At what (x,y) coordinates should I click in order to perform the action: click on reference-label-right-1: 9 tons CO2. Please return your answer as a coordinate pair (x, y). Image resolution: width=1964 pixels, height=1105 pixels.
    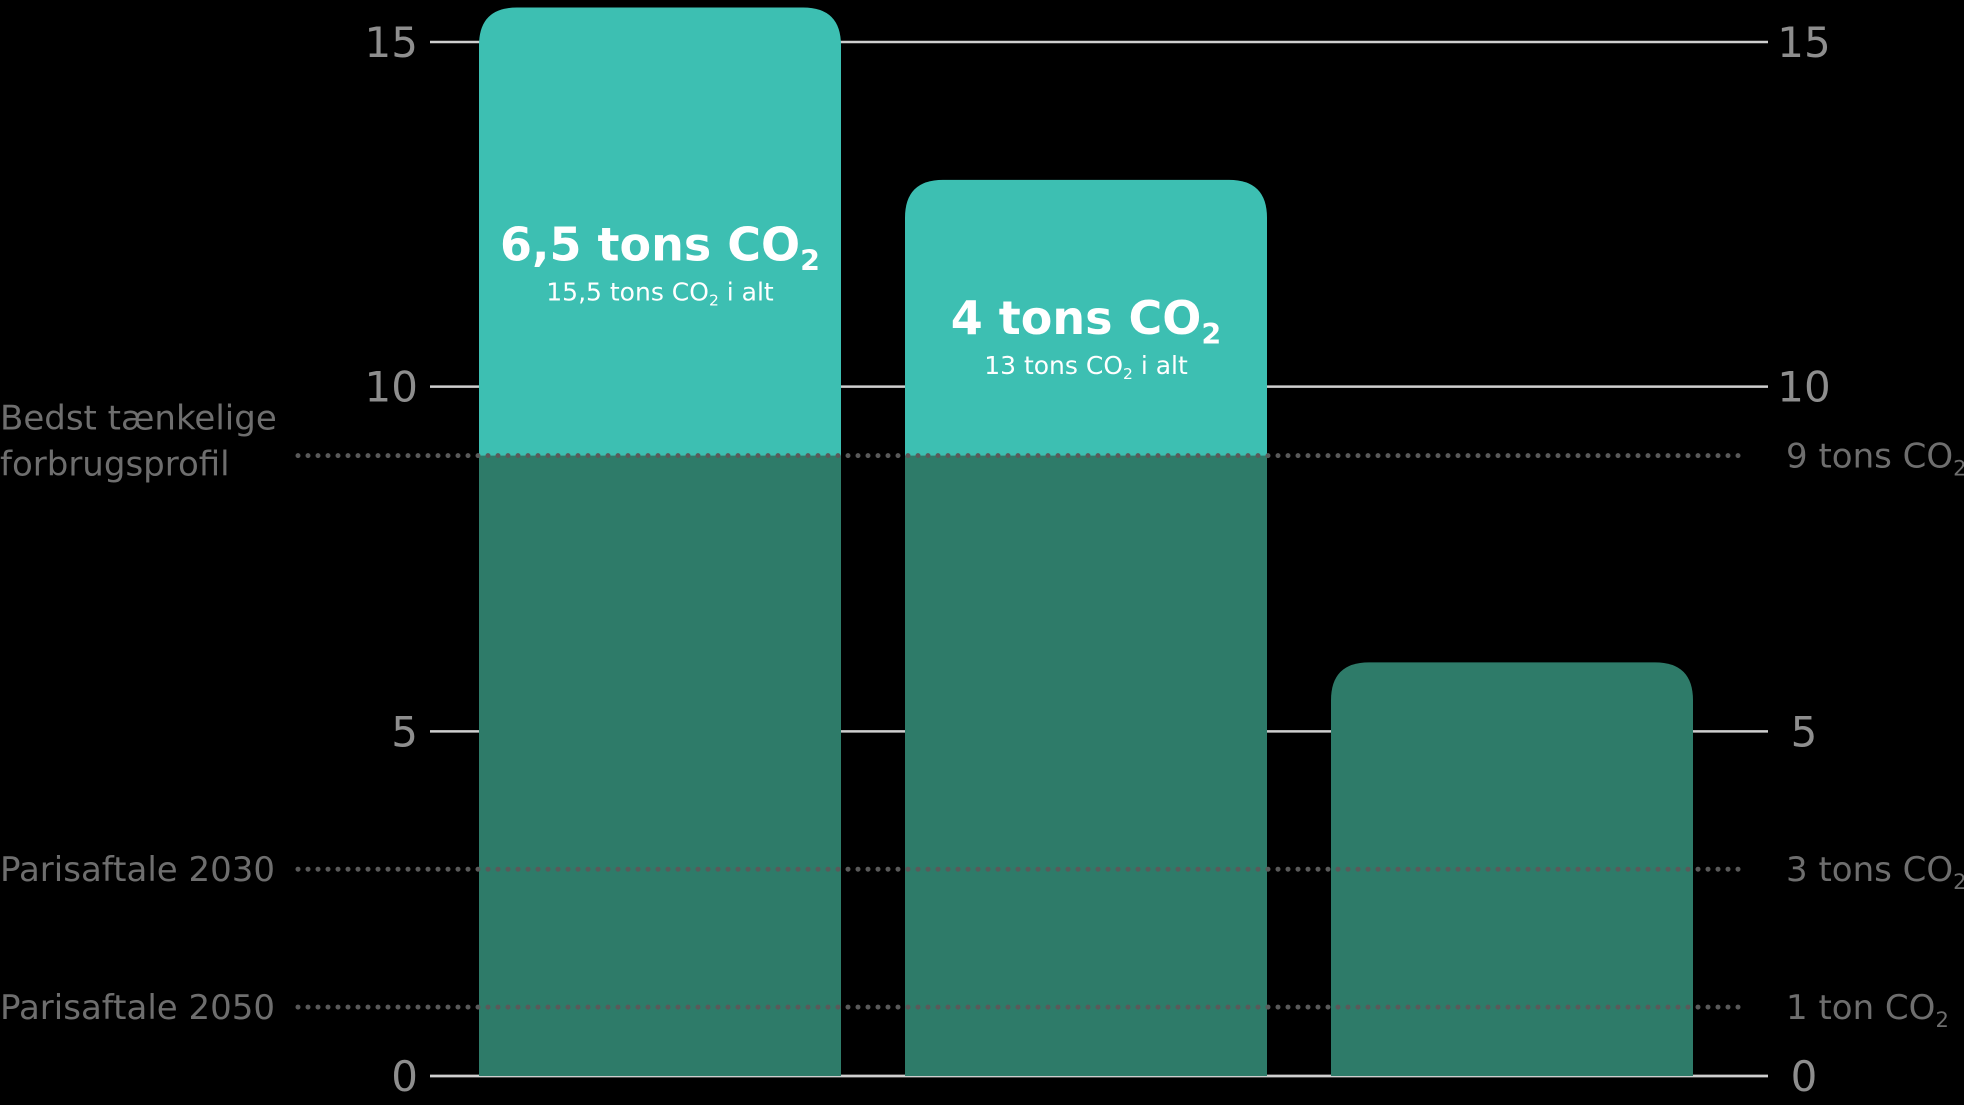
    Looking at the image, I should click on (1875, 459).